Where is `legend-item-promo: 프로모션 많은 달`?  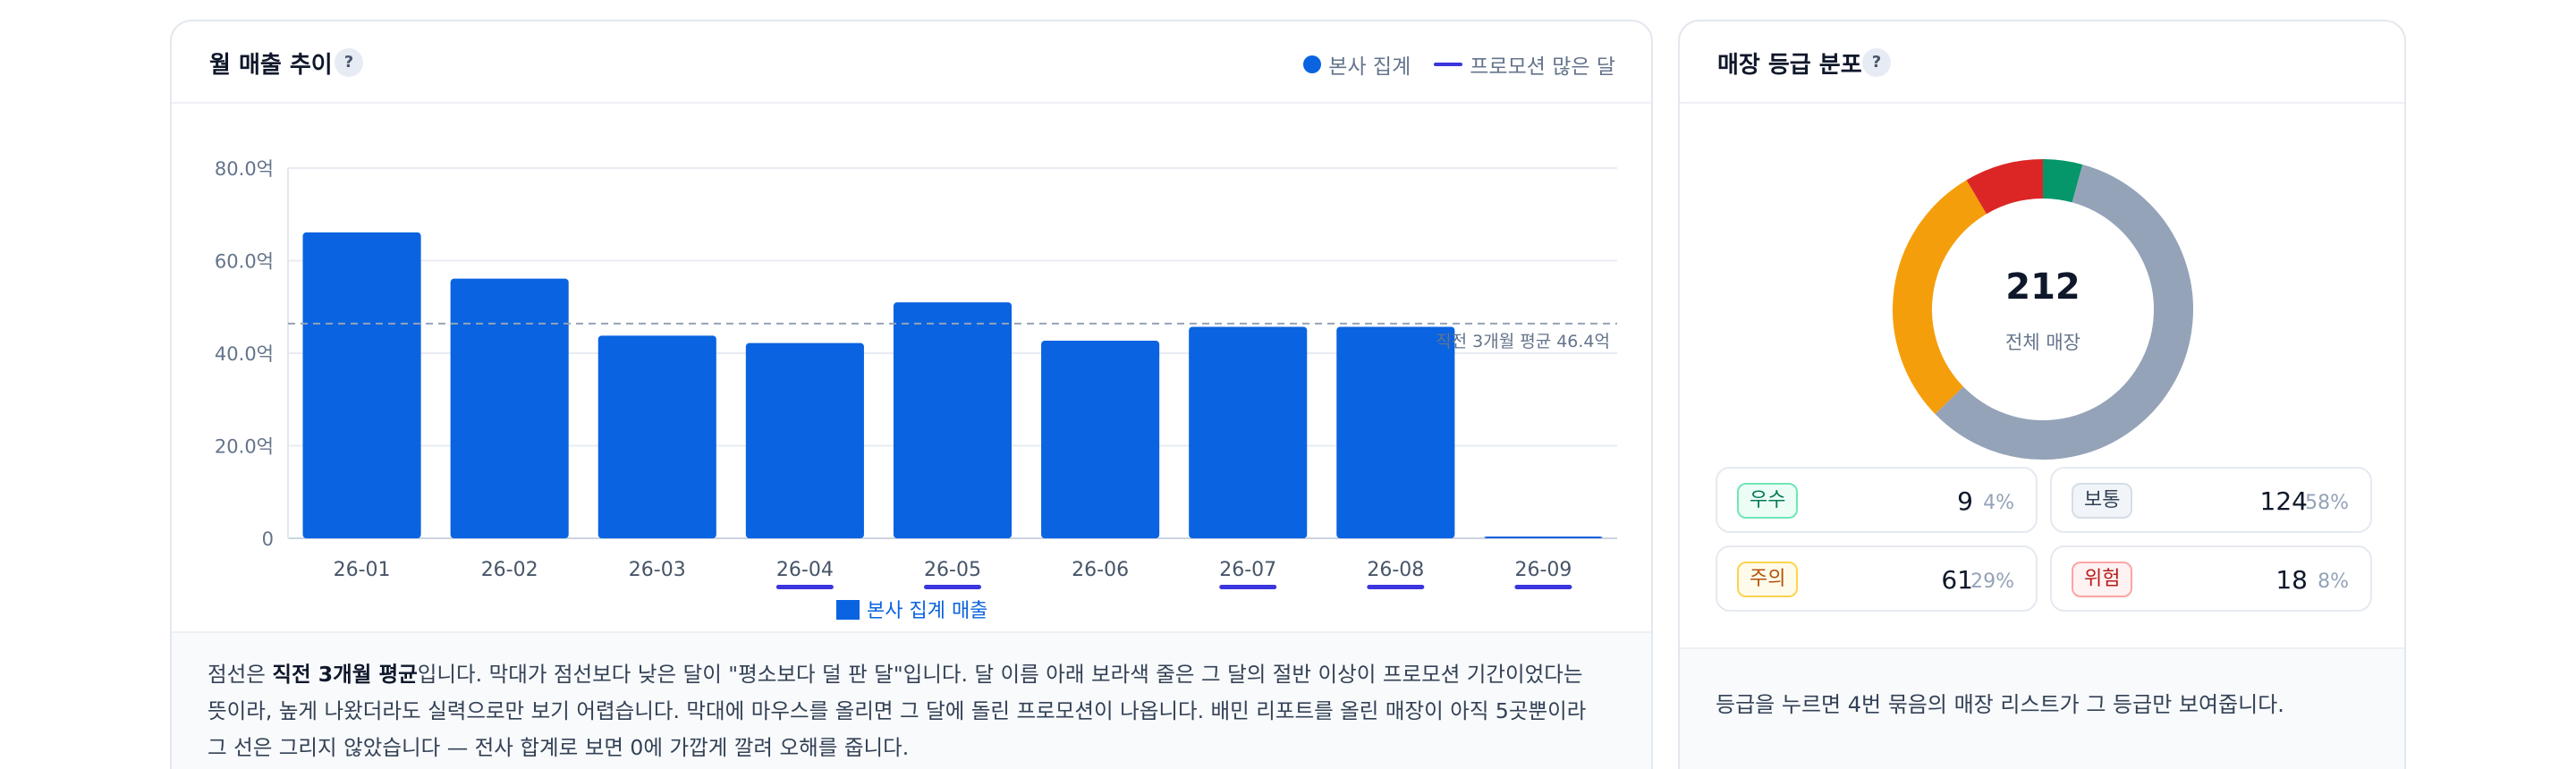
legend-item-promo: 프로모션 많은 달 is located at coordinates (1524, 65).